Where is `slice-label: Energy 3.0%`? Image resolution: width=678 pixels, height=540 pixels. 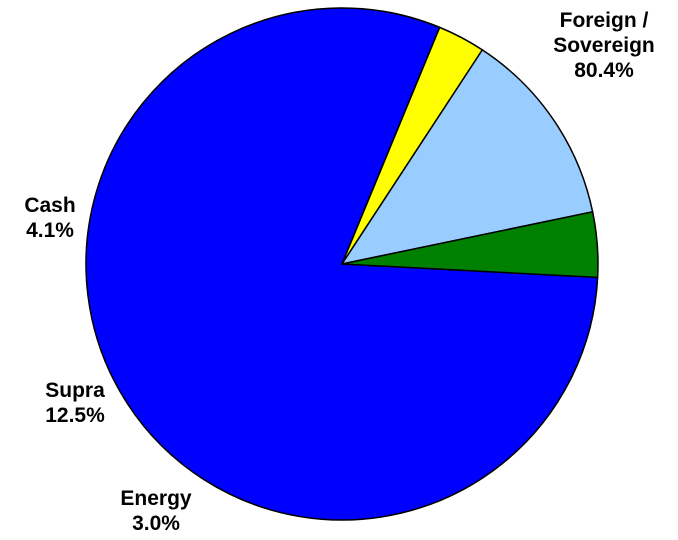
slice-label: Energy 3.0% is located at coordinates (156, 511).